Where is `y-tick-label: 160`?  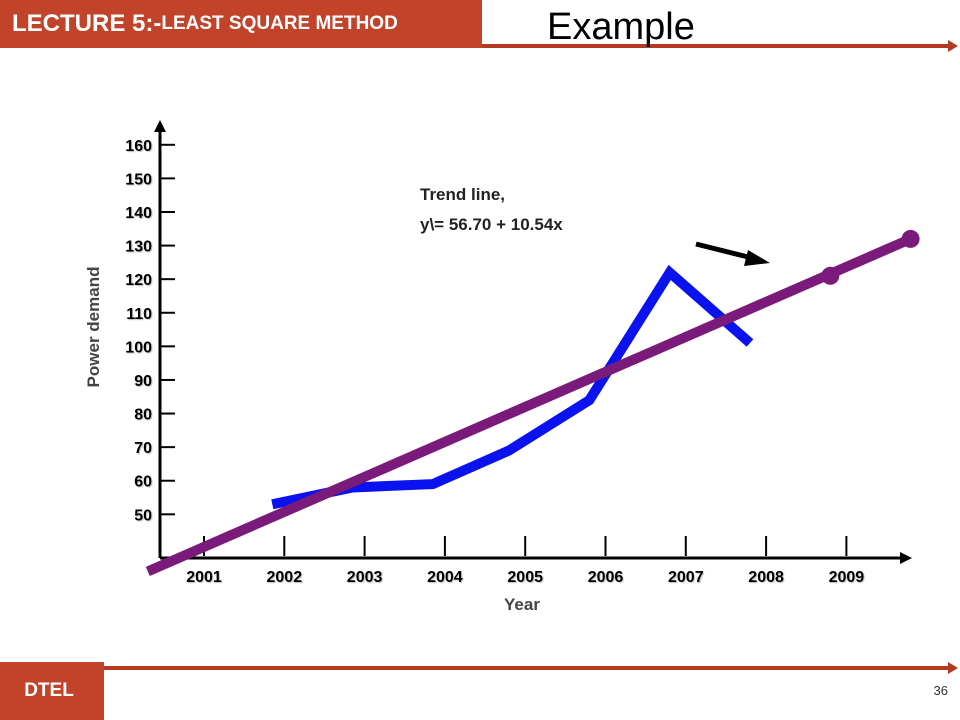 y-tick-label: 160 is located at coordinates (138, 146).